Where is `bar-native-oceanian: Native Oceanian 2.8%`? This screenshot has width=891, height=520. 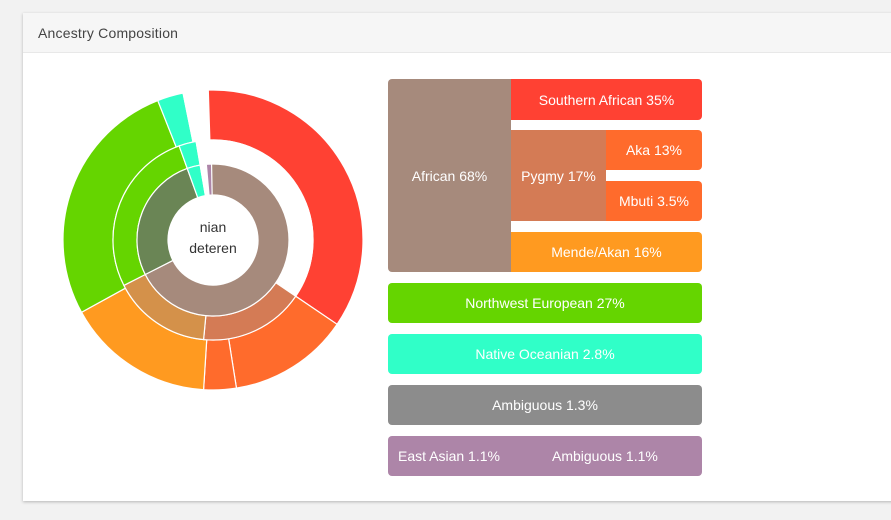
bar-native-oceanian: Native Oceanian 2.8% is located at coordinates (545, 354).